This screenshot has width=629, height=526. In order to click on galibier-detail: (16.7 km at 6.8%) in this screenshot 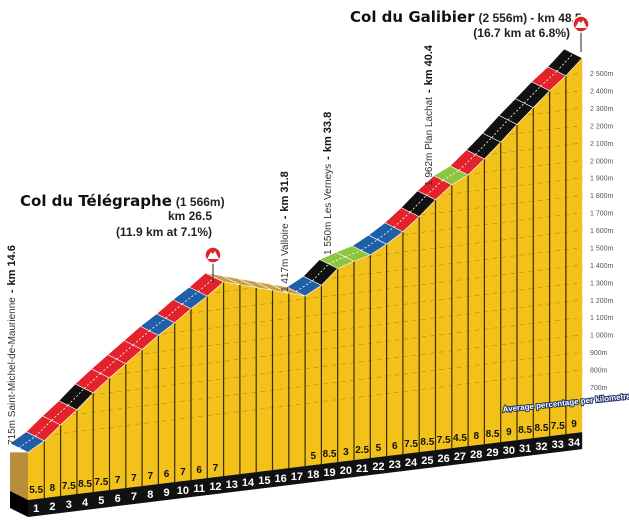, I will do `click(521, 33)`.